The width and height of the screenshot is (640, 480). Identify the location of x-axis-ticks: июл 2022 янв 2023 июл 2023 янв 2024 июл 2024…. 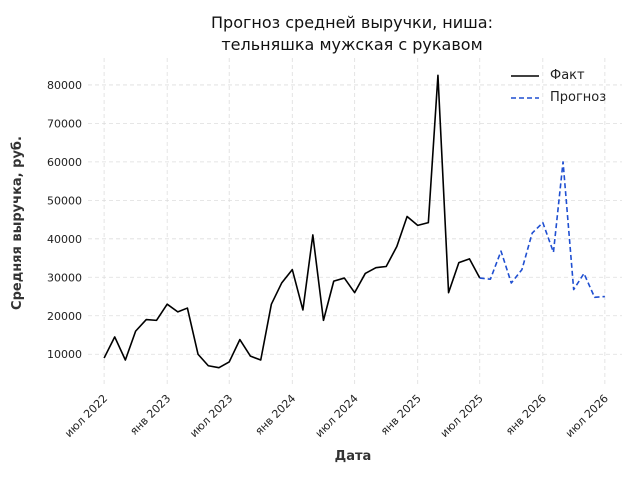
(336, 416).